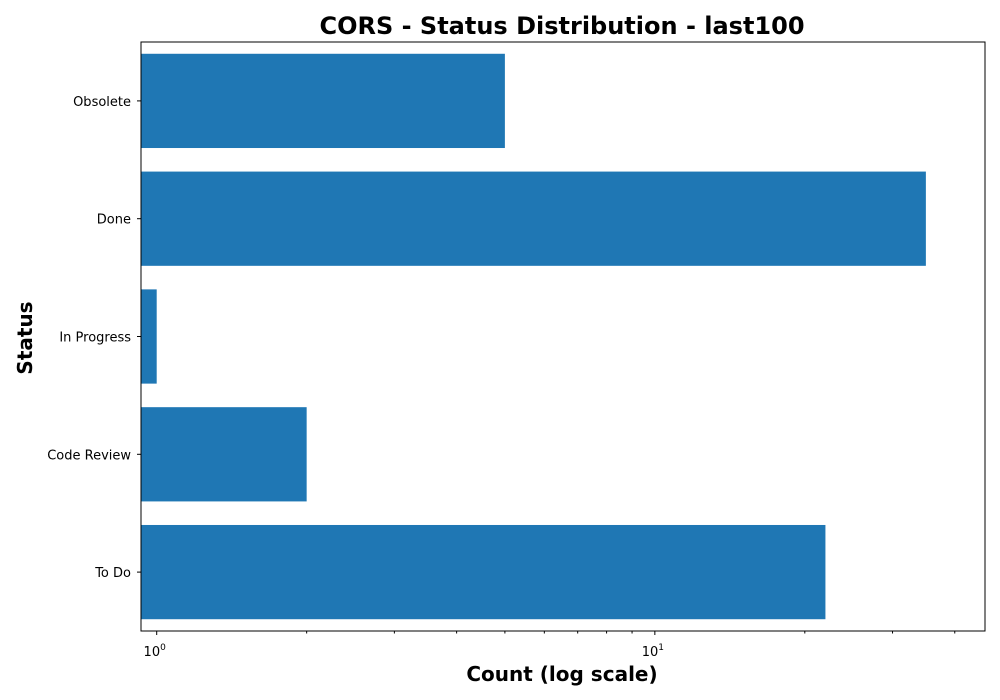 Image resolution: width=1000 pixels, height=700 pixels. I want to click on x-axis-label: Count (log scale), so click(561, 674).